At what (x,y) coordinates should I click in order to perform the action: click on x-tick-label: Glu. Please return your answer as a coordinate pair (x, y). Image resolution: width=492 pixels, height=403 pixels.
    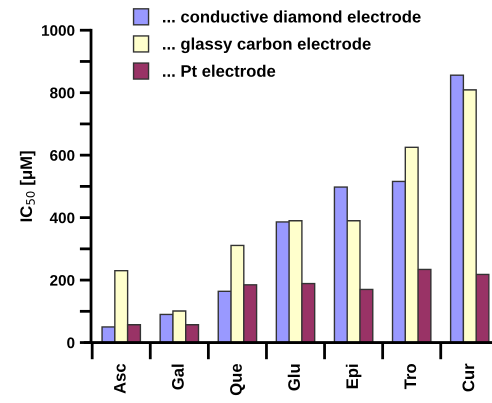
    Looking at the image, I should click on (294, 377).